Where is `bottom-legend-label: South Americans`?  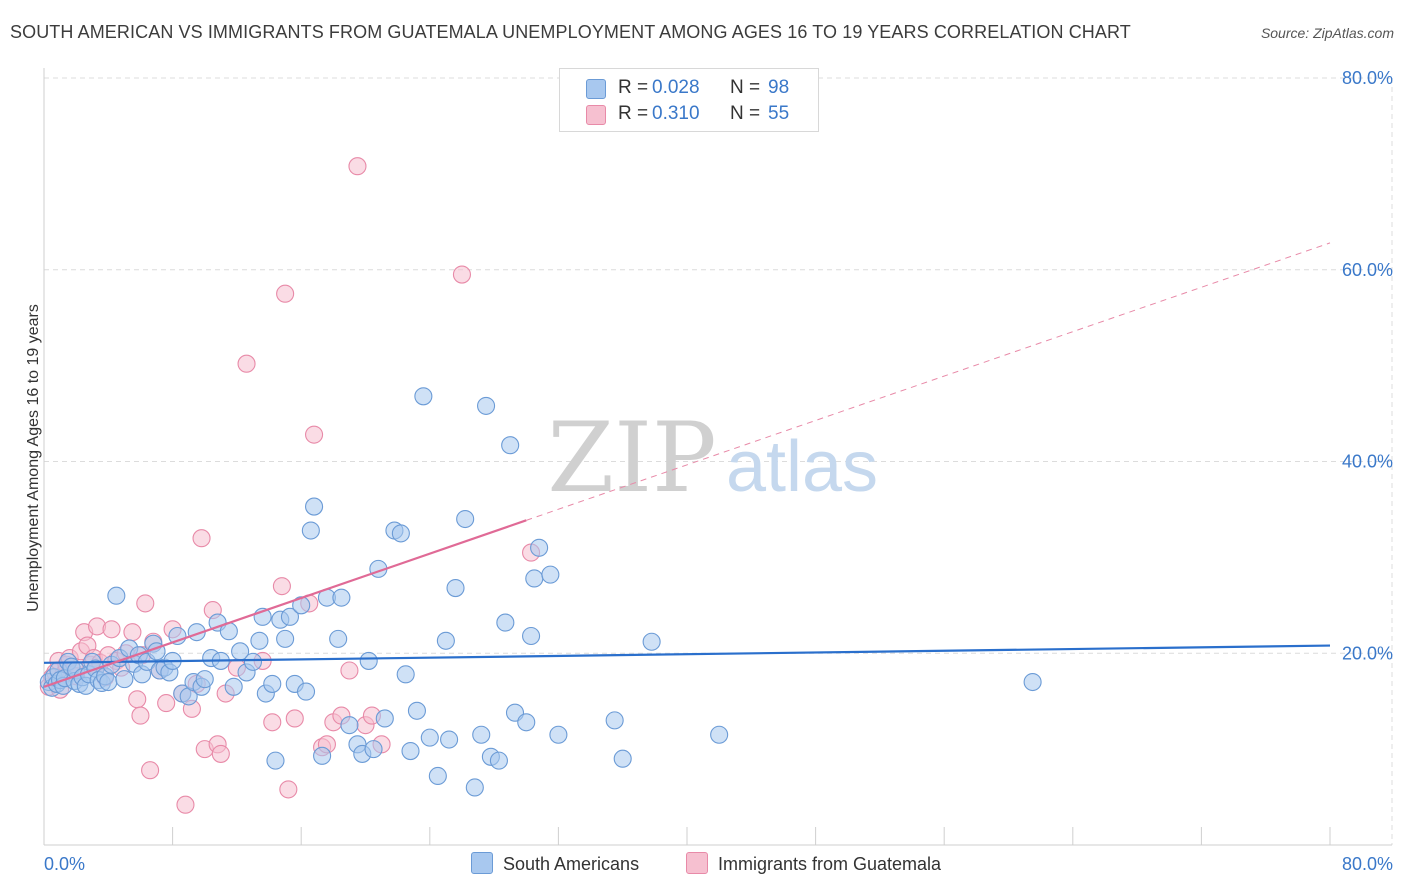
bottom-legend-label: South Americans is located at coordinates (571, 864).